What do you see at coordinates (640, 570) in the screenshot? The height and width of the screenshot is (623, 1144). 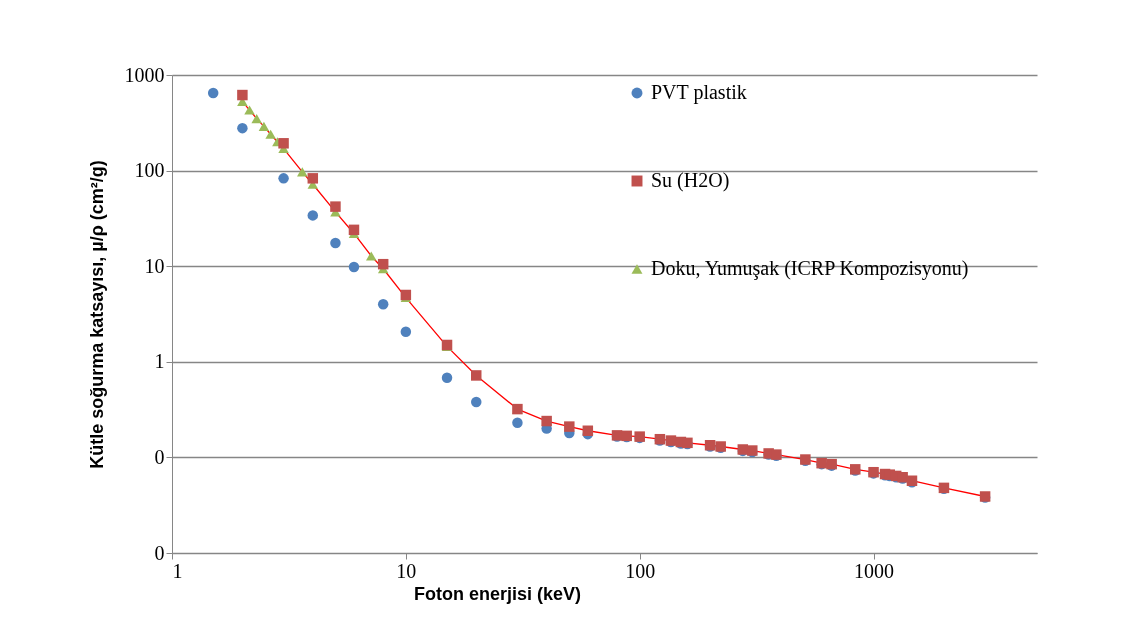 I see `x-tick-label: 100` at bounding box center [640, 570].